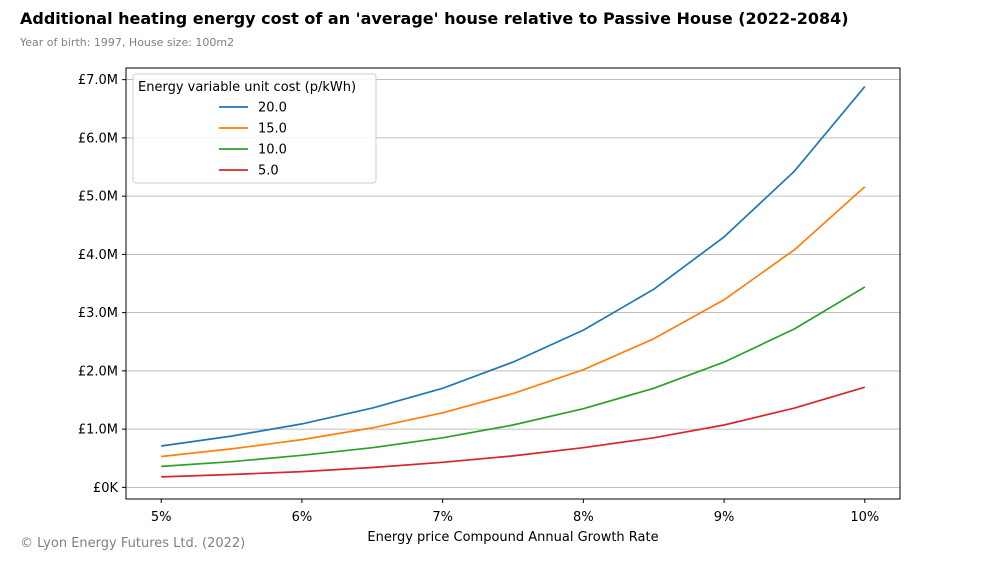 This screenshot has height=562, width=1000. I want to click on y-tick-label: £6.0M, so click(98, 138).